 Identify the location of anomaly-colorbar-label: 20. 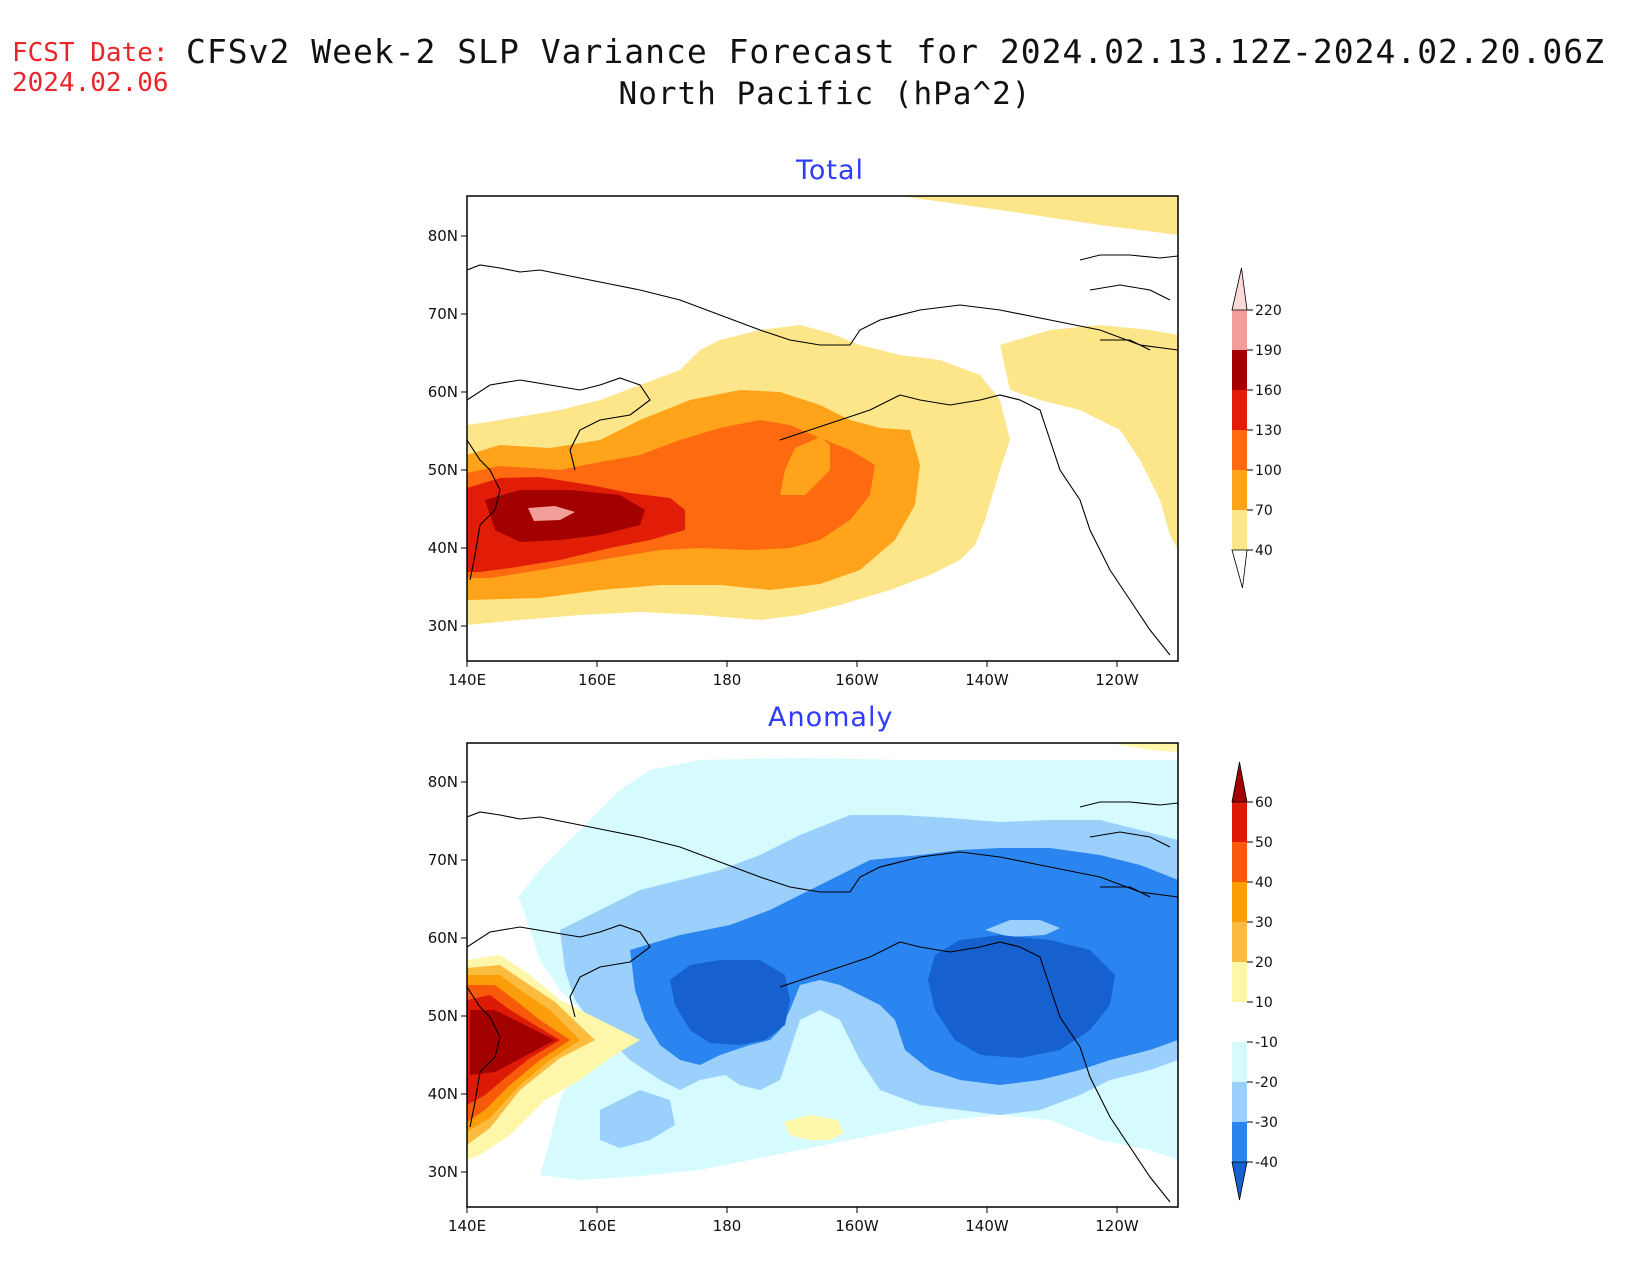
(1264, 963).